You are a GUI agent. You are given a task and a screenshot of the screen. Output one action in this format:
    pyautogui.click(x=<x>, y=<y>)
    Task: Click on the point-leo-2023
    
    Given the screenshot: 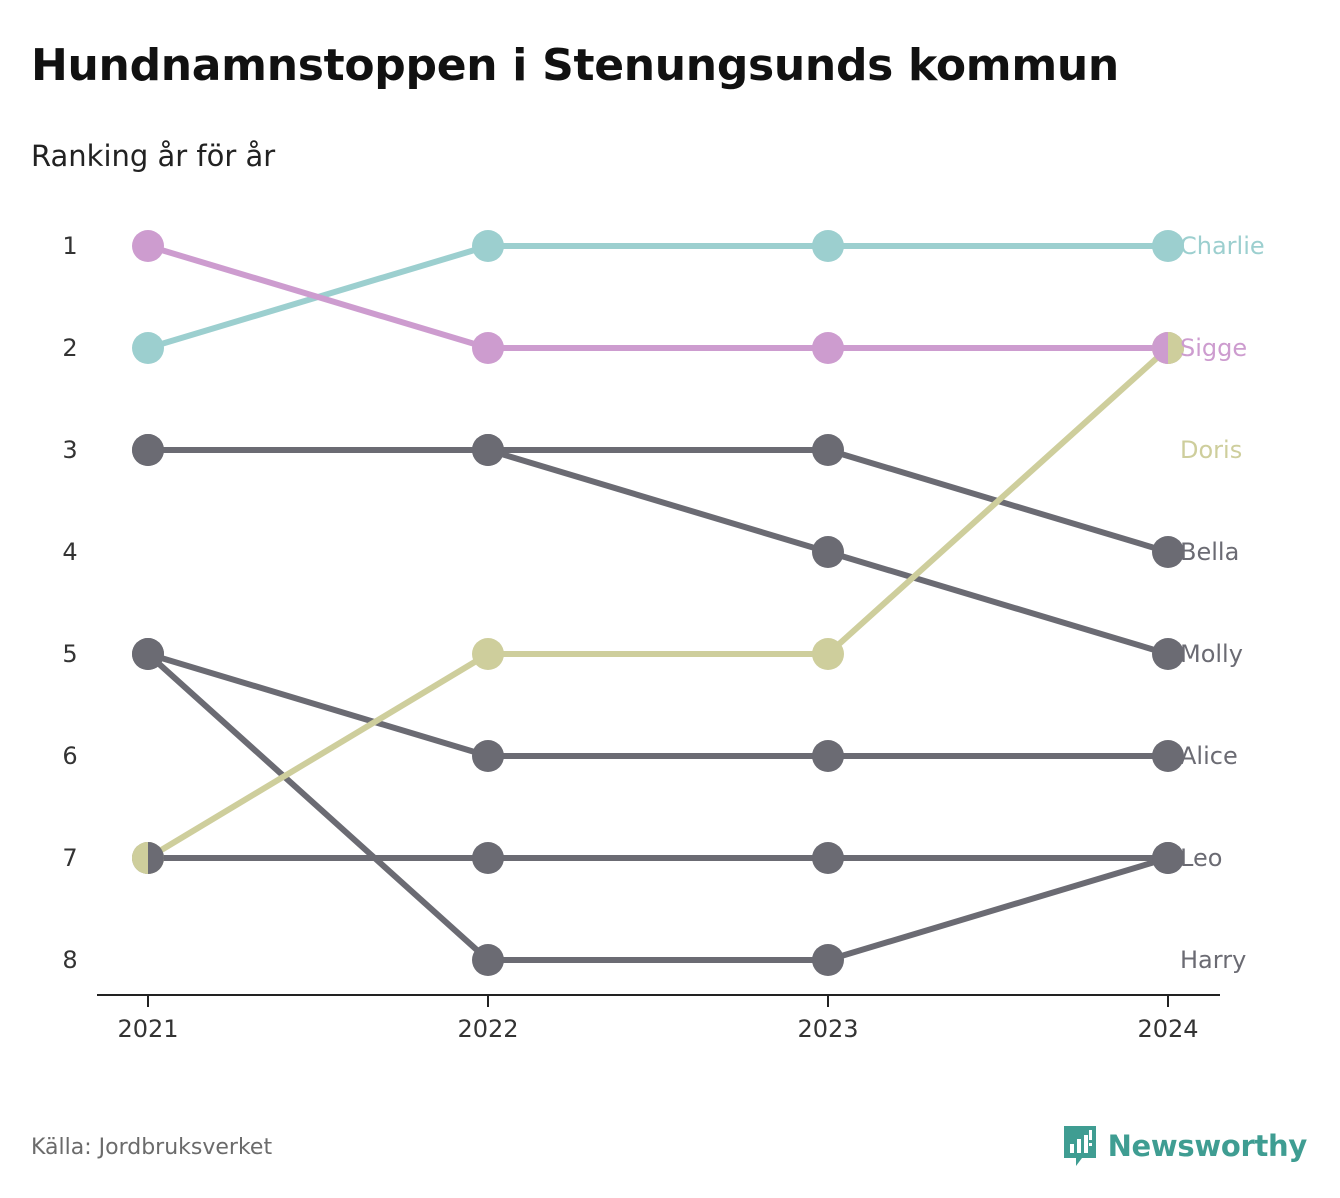 What is the action you would take?
    pyautogui.click(x=828, y=858)
    